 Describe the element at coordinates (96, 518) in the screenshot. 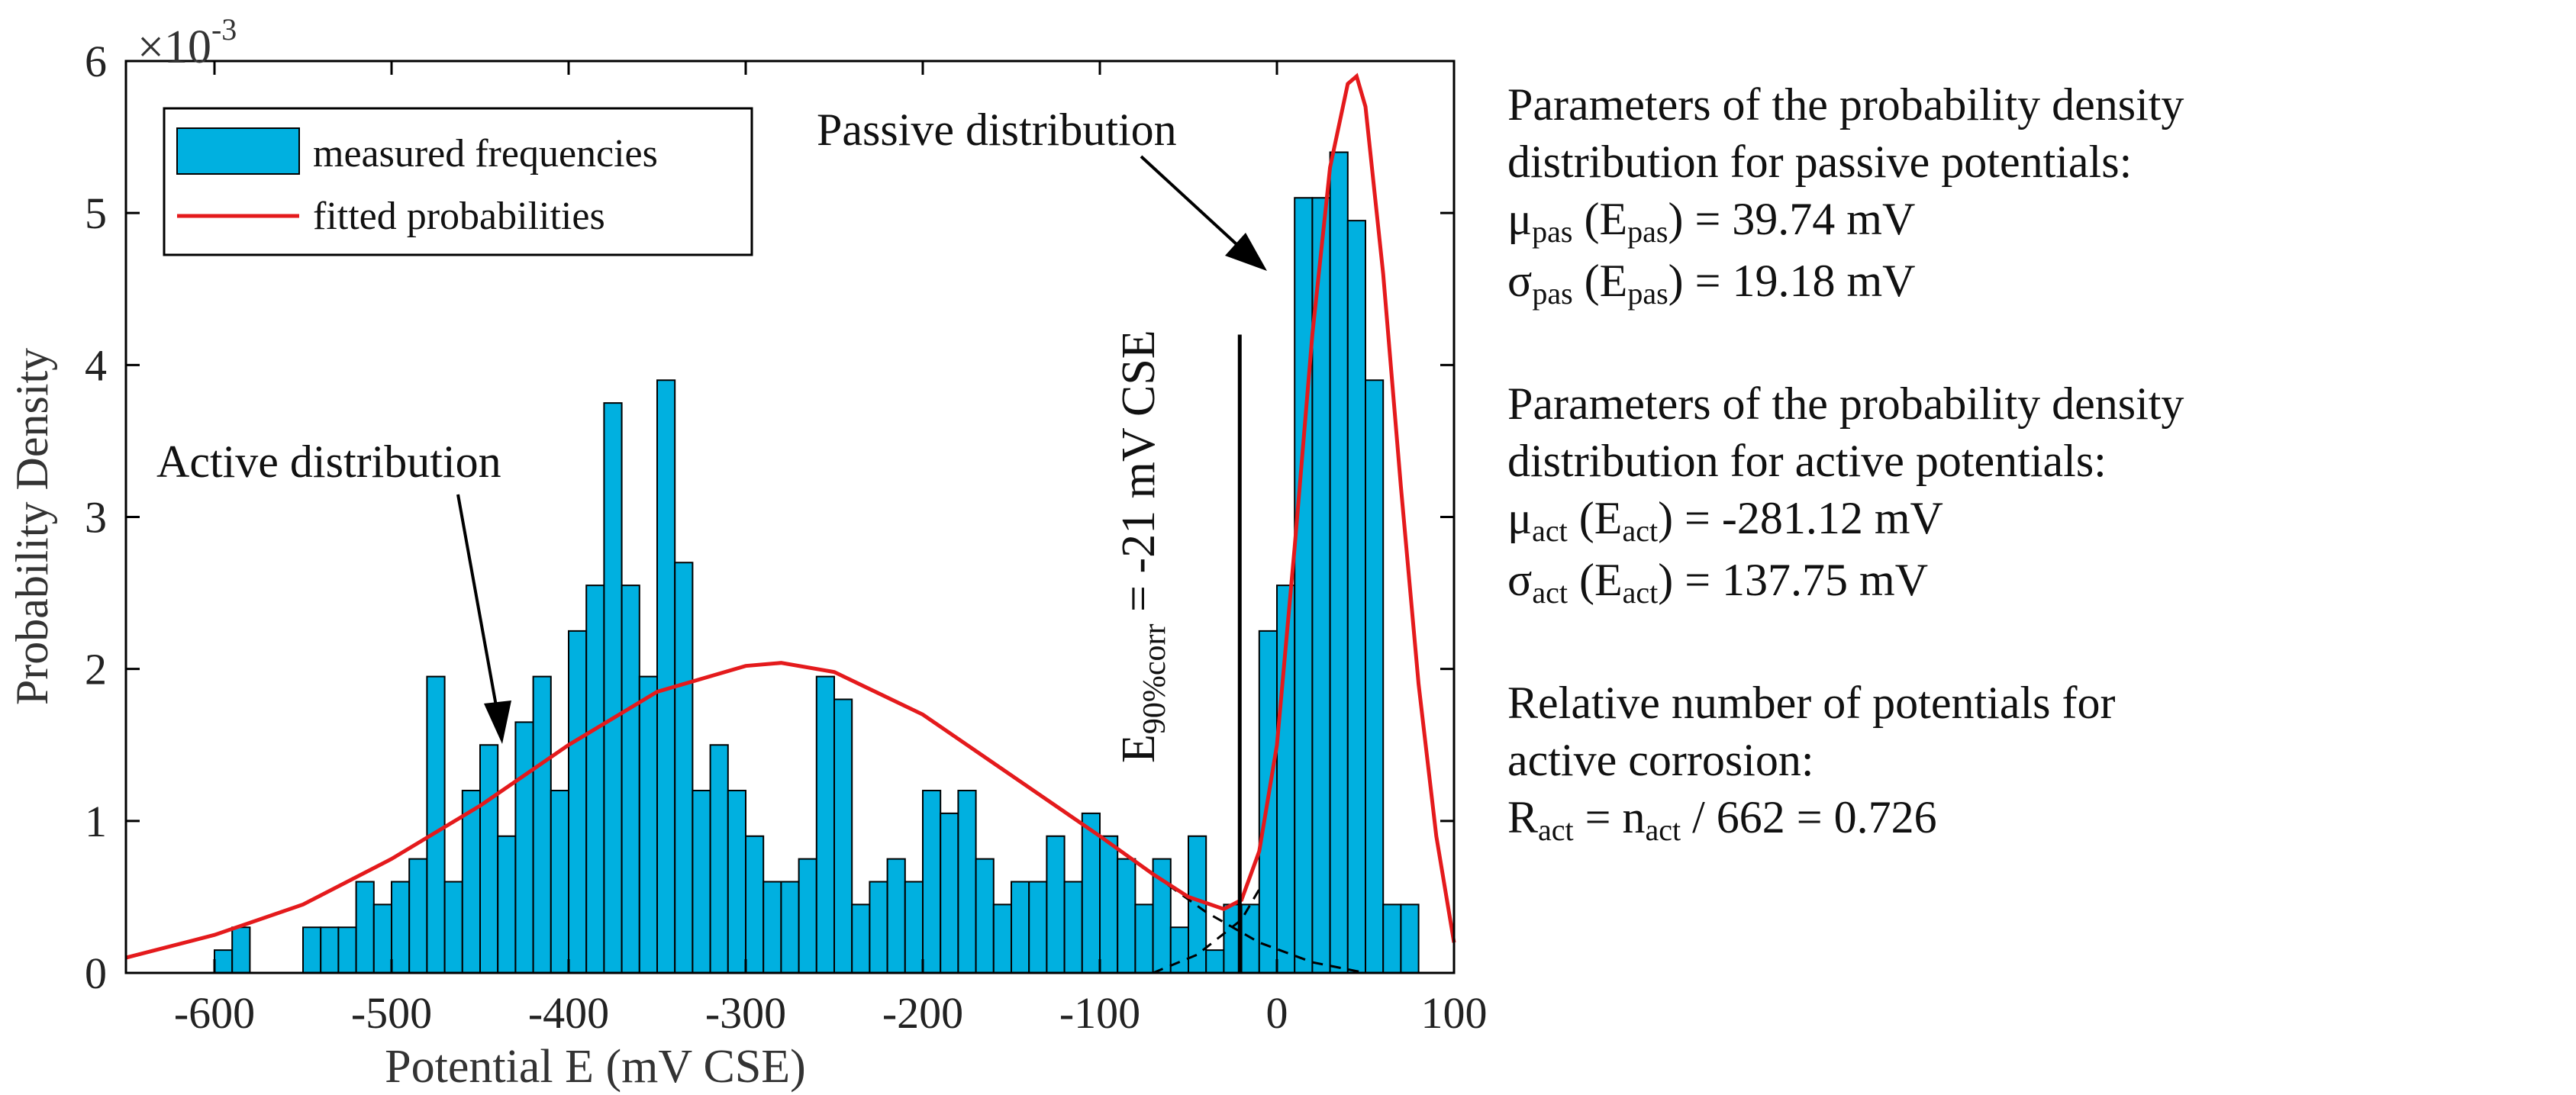

I see `y-tick-label: 3` at that location.